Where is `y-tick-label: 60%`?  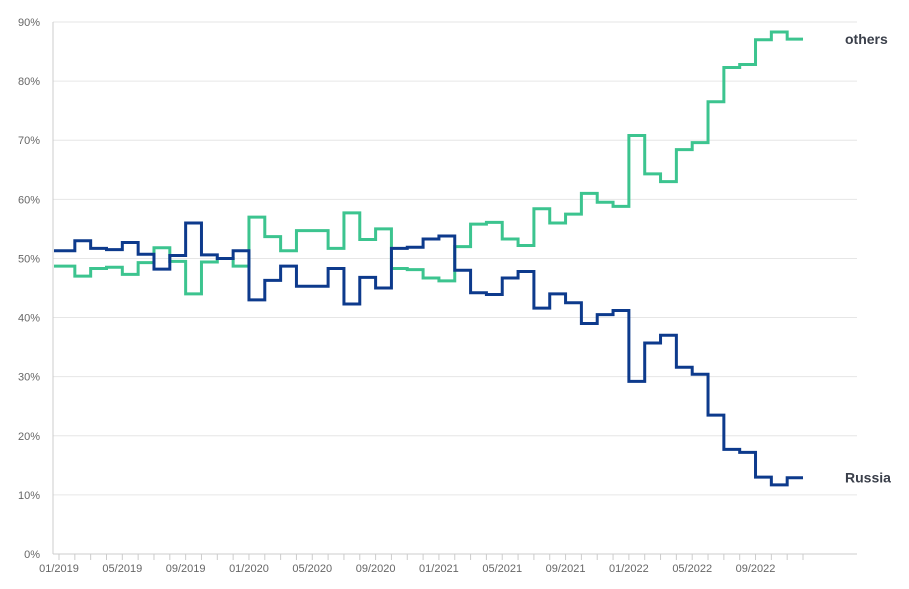 y-tick-label: 60% is located at coordinates (29, 200).